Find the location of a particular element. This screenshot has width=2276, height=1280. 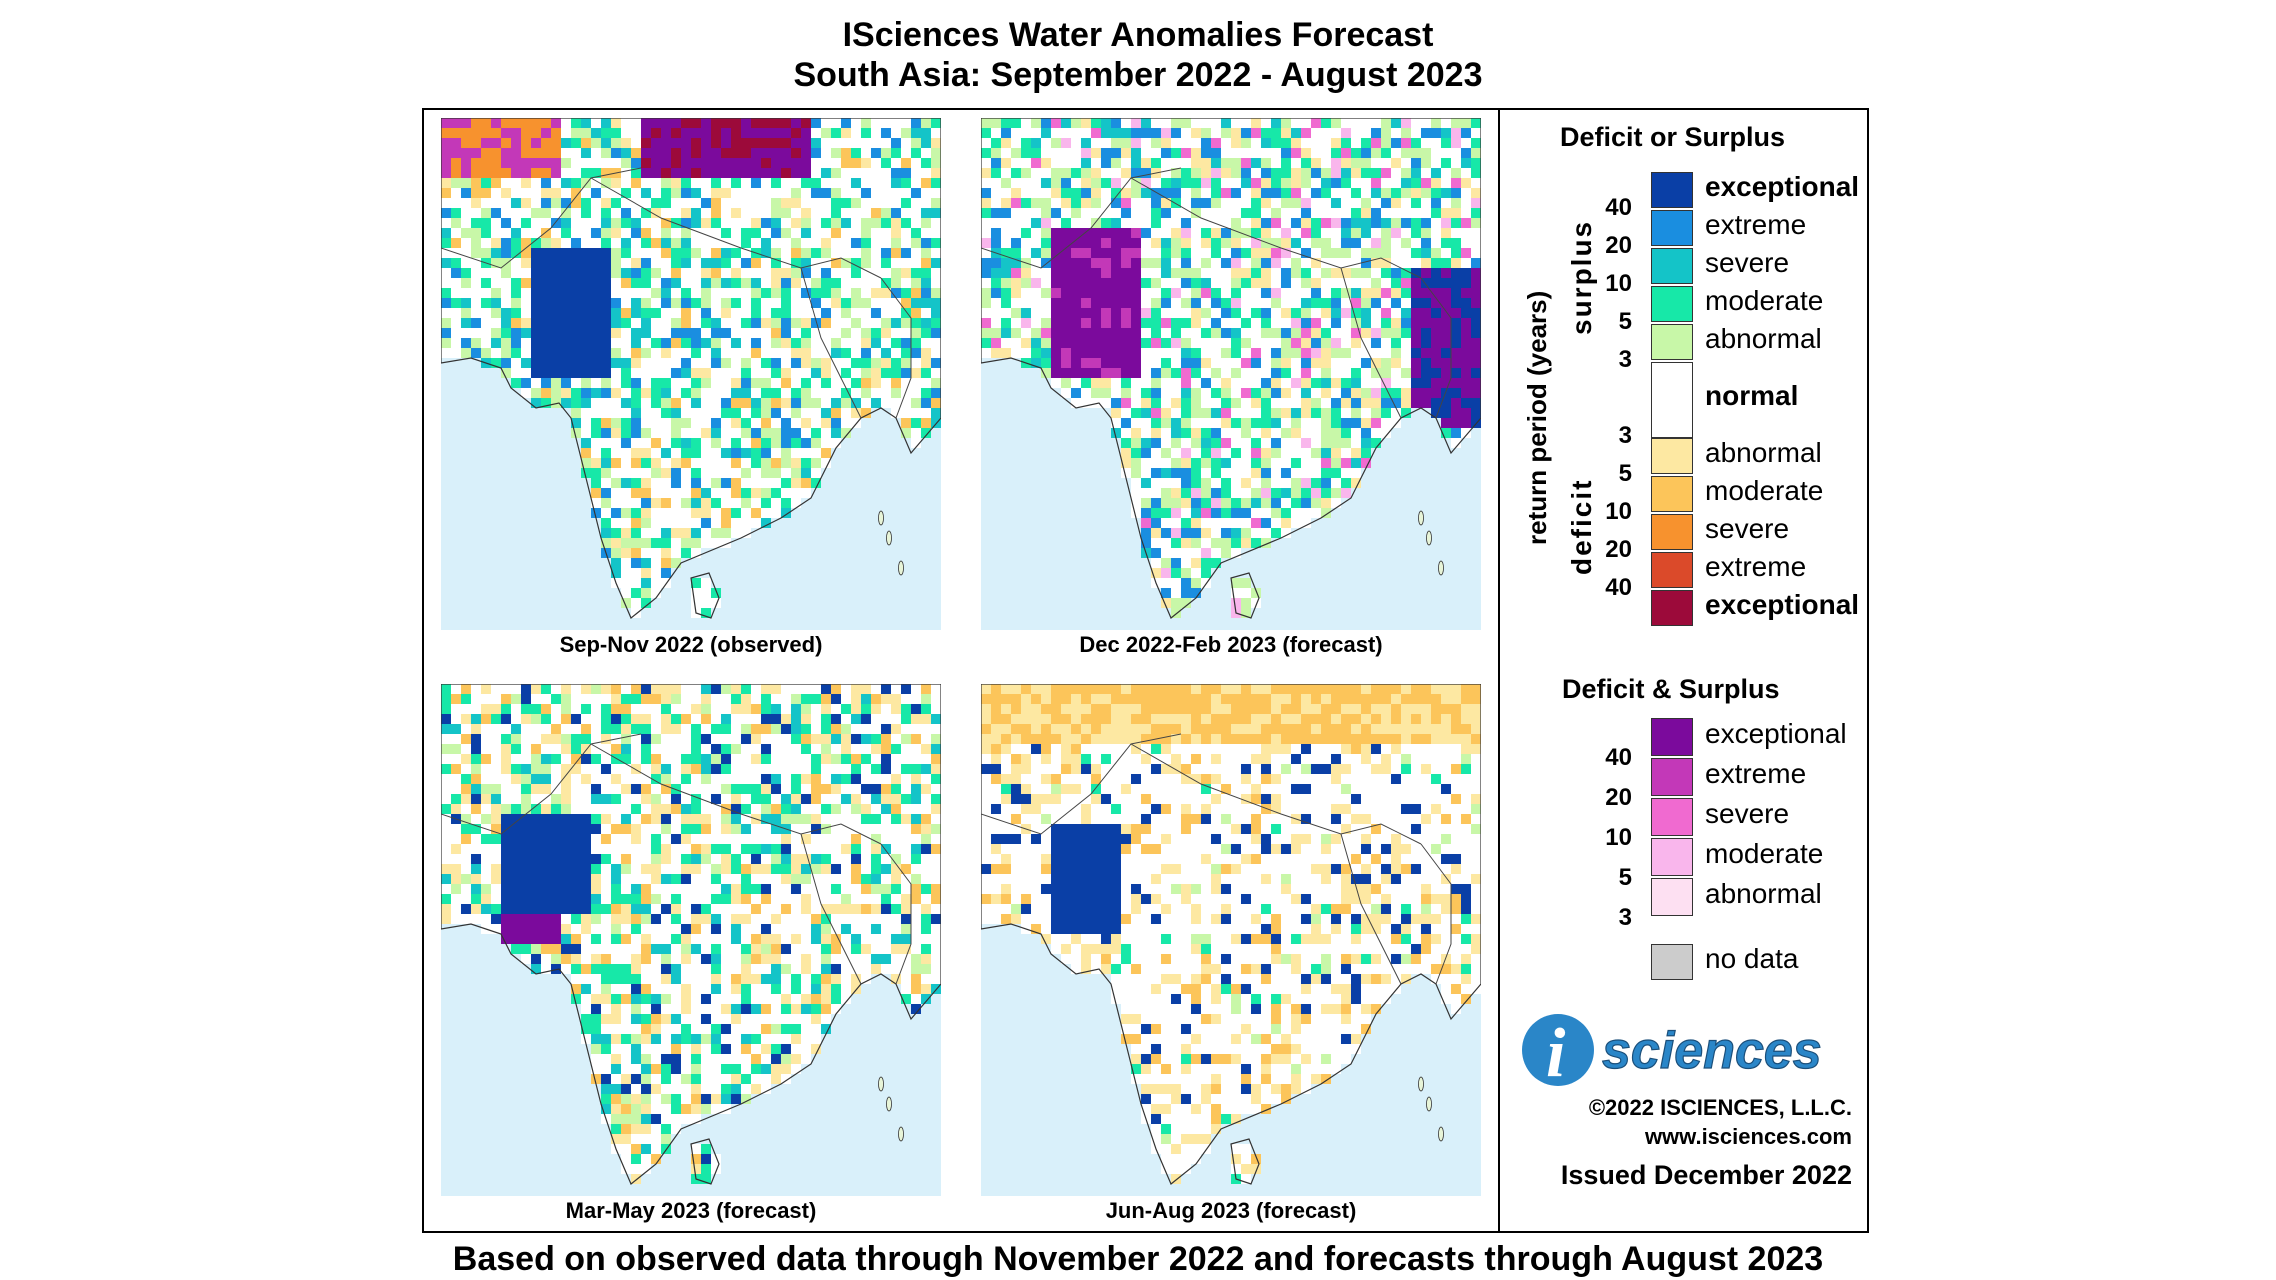

legend-year-bottom-20: 20 is located at coordinates (1618, 549).